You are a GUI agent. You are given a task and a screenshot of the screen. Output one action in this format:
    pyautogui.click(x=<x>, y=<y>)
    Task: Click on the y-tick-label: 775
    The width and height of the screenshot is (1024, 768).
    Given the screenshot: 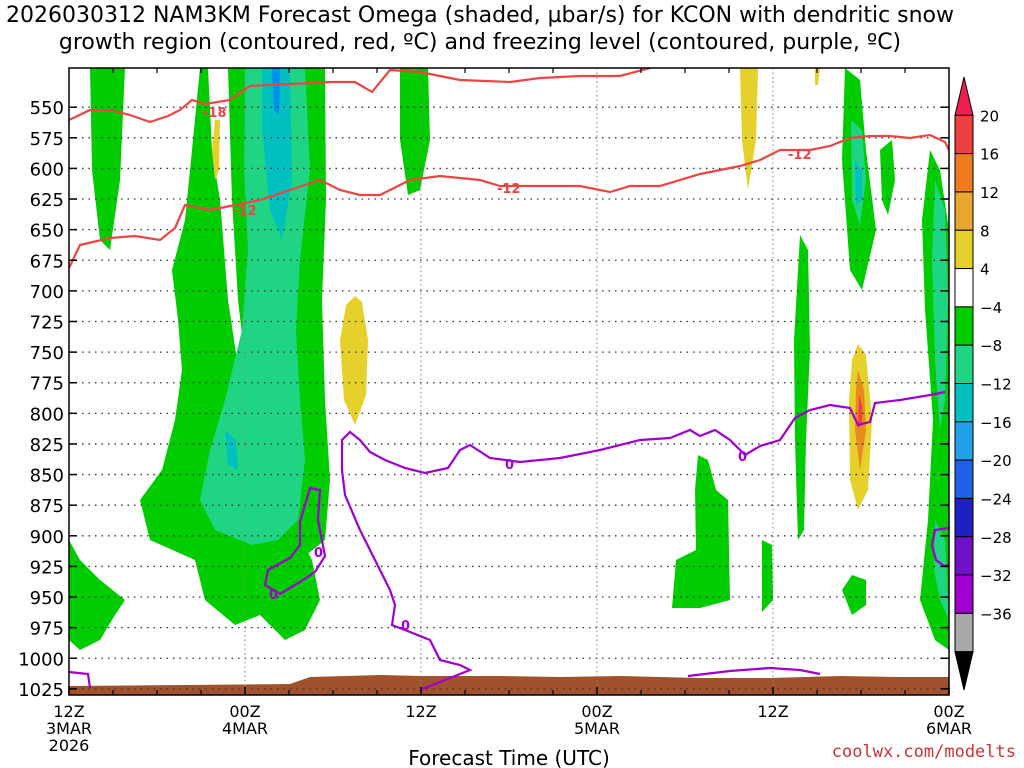 What is the action you would take?
    pyautogui.click(x=47, y=384)
    